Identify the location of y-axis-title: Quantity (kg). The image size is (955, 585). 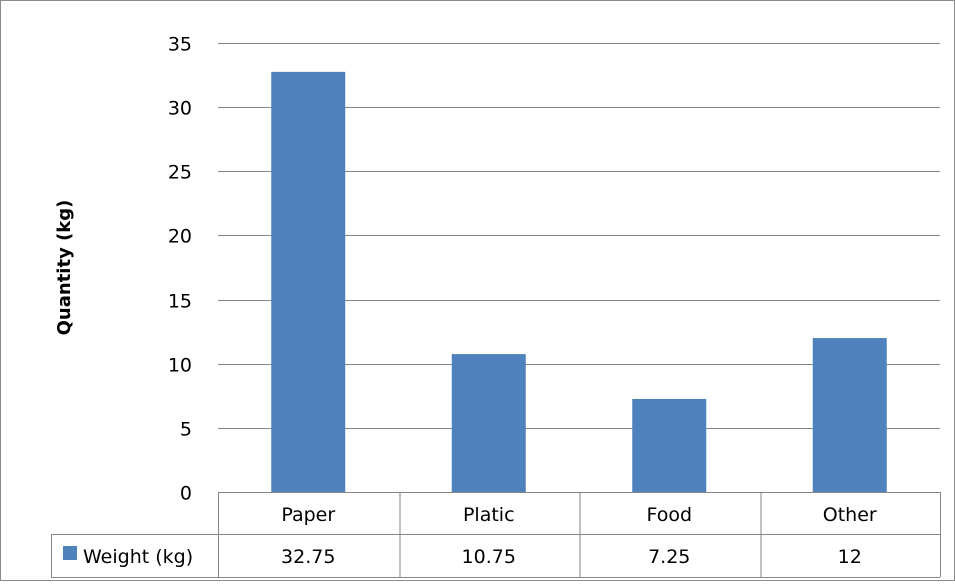
(64, 268).